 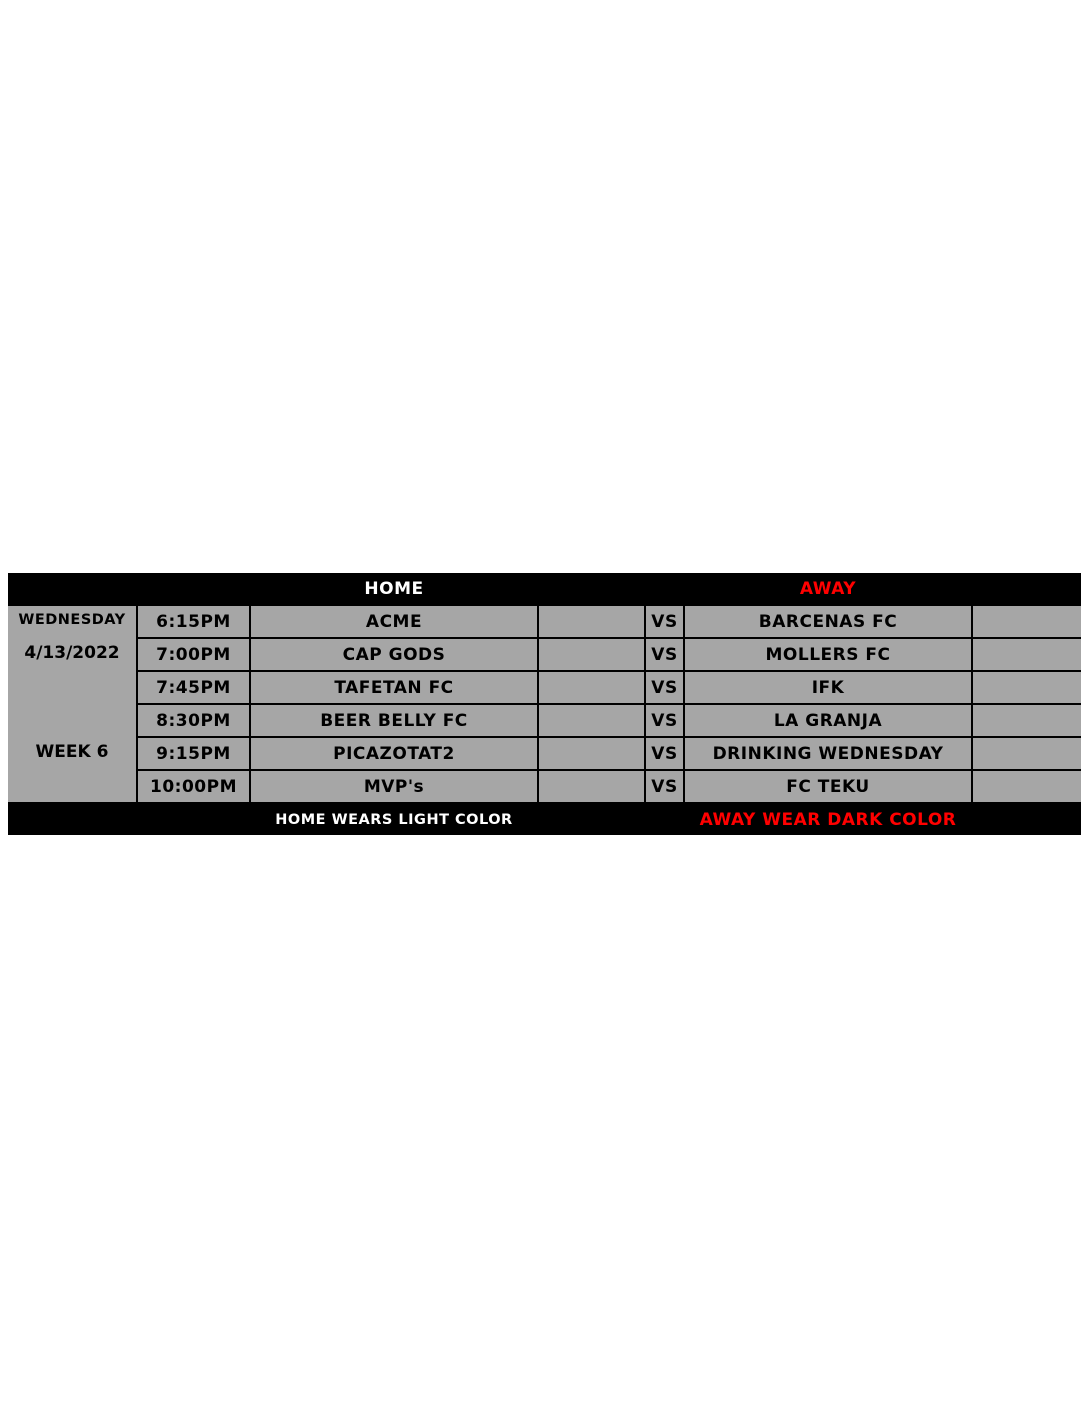 What do you see at coordinates (828, 786) in the screenshot?
I see `away-team: FC TEKU` at bounding box center [828, 786].